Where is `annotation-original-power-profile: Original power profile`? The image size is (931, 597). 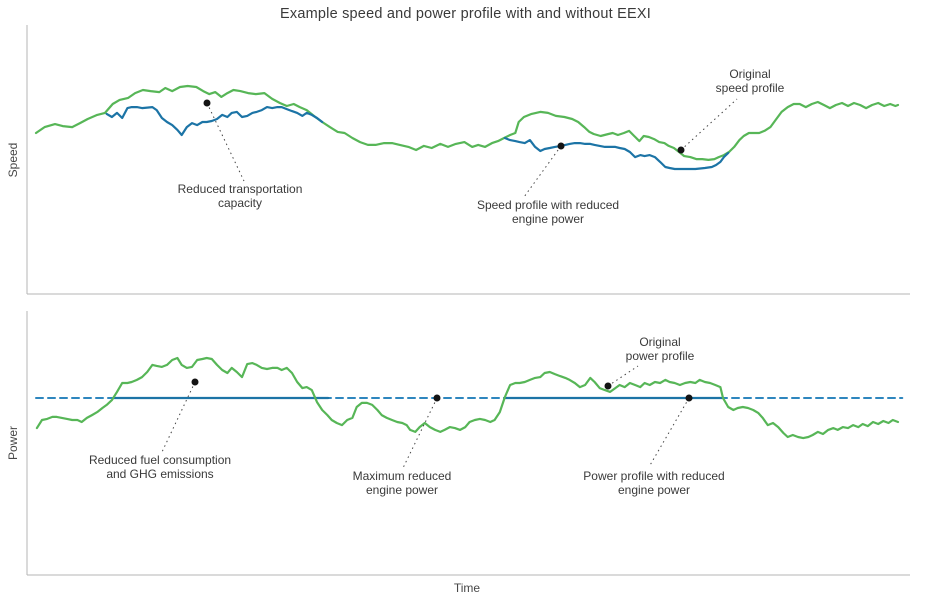 annotation-original-power-profile: Original power profile is located at coordinates (660, 349).